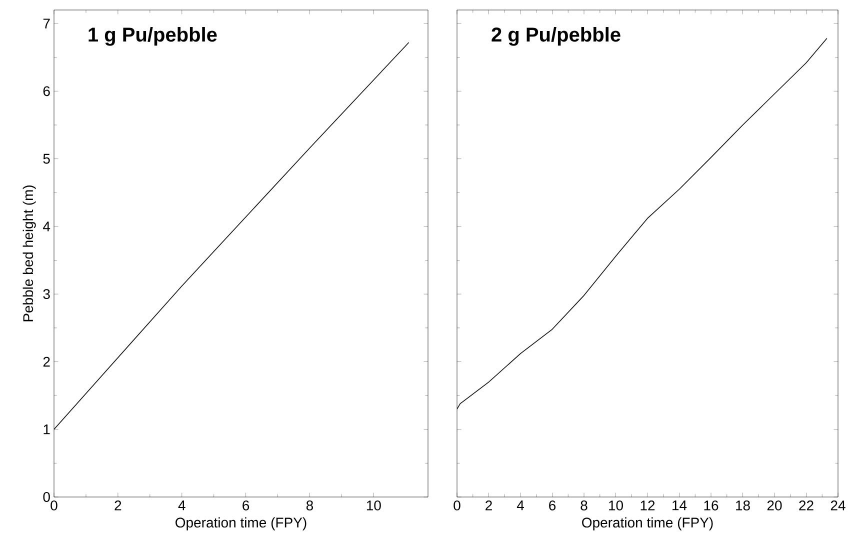 Image resolution: width=855 pixels, height=558 pixels. Describe the element at coordinates (46, 294) in the screenshot. I see `y-tick-label: 3` at that location.